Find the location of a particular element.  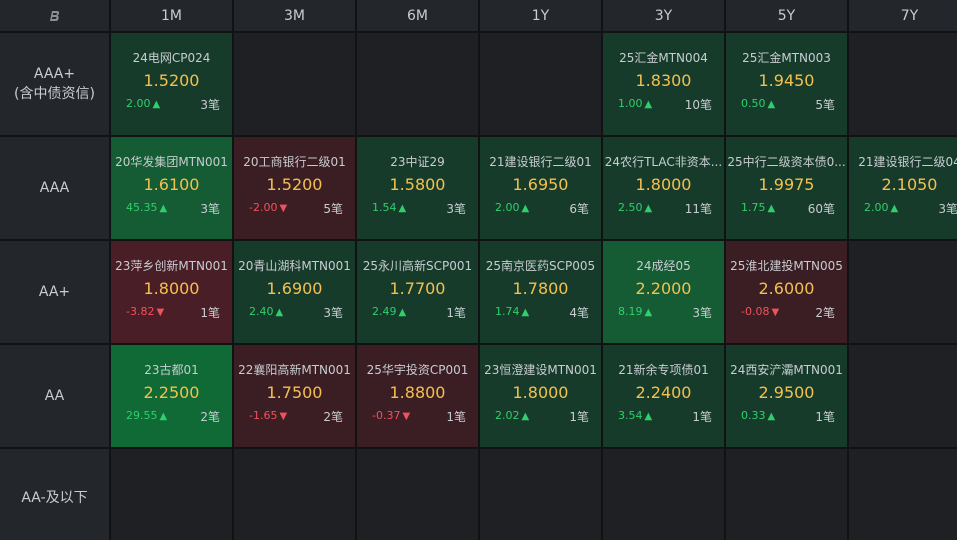

bond-rate: 1.6900 is located at coordinates (294, 288).